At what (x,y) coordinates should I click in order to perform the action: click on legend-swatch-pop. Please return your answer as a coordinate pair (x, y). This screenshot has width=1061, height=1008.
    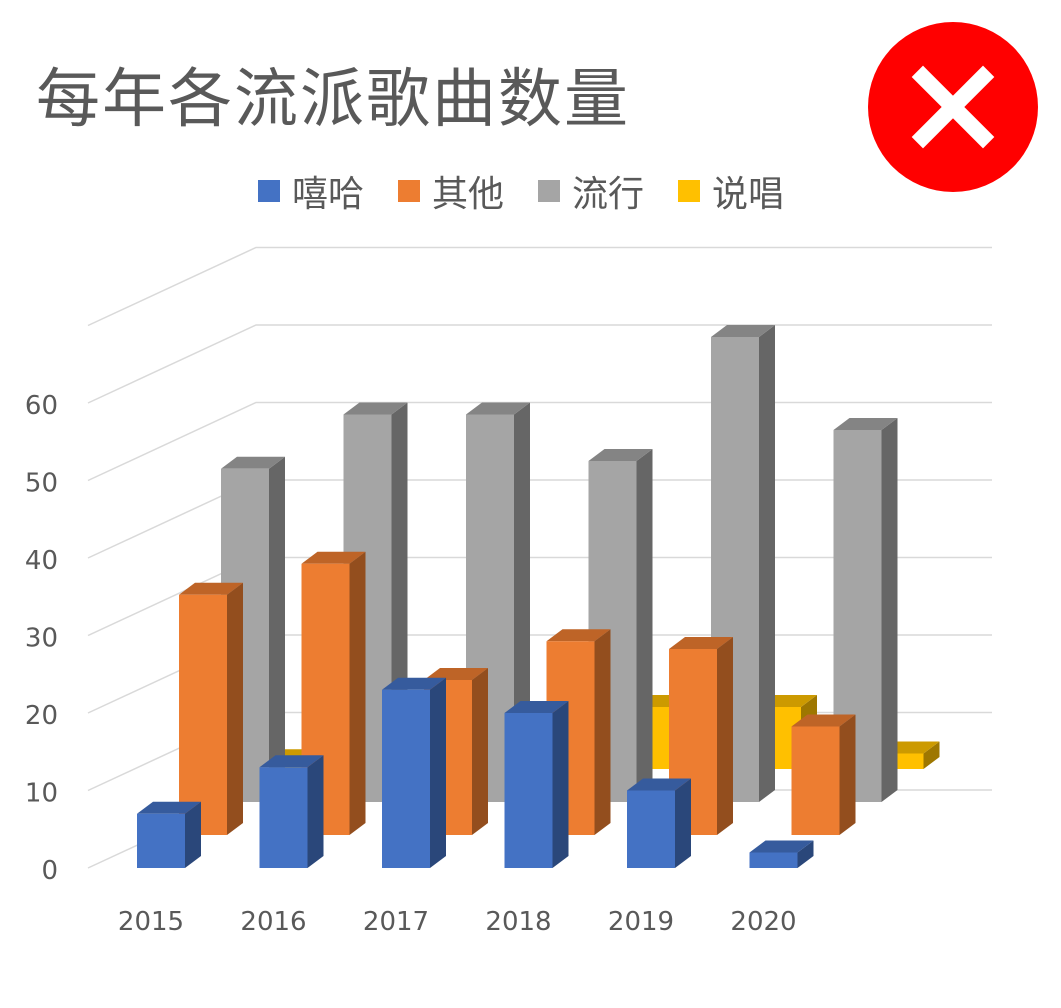
    Looking at the image, I should click on (549, 191).